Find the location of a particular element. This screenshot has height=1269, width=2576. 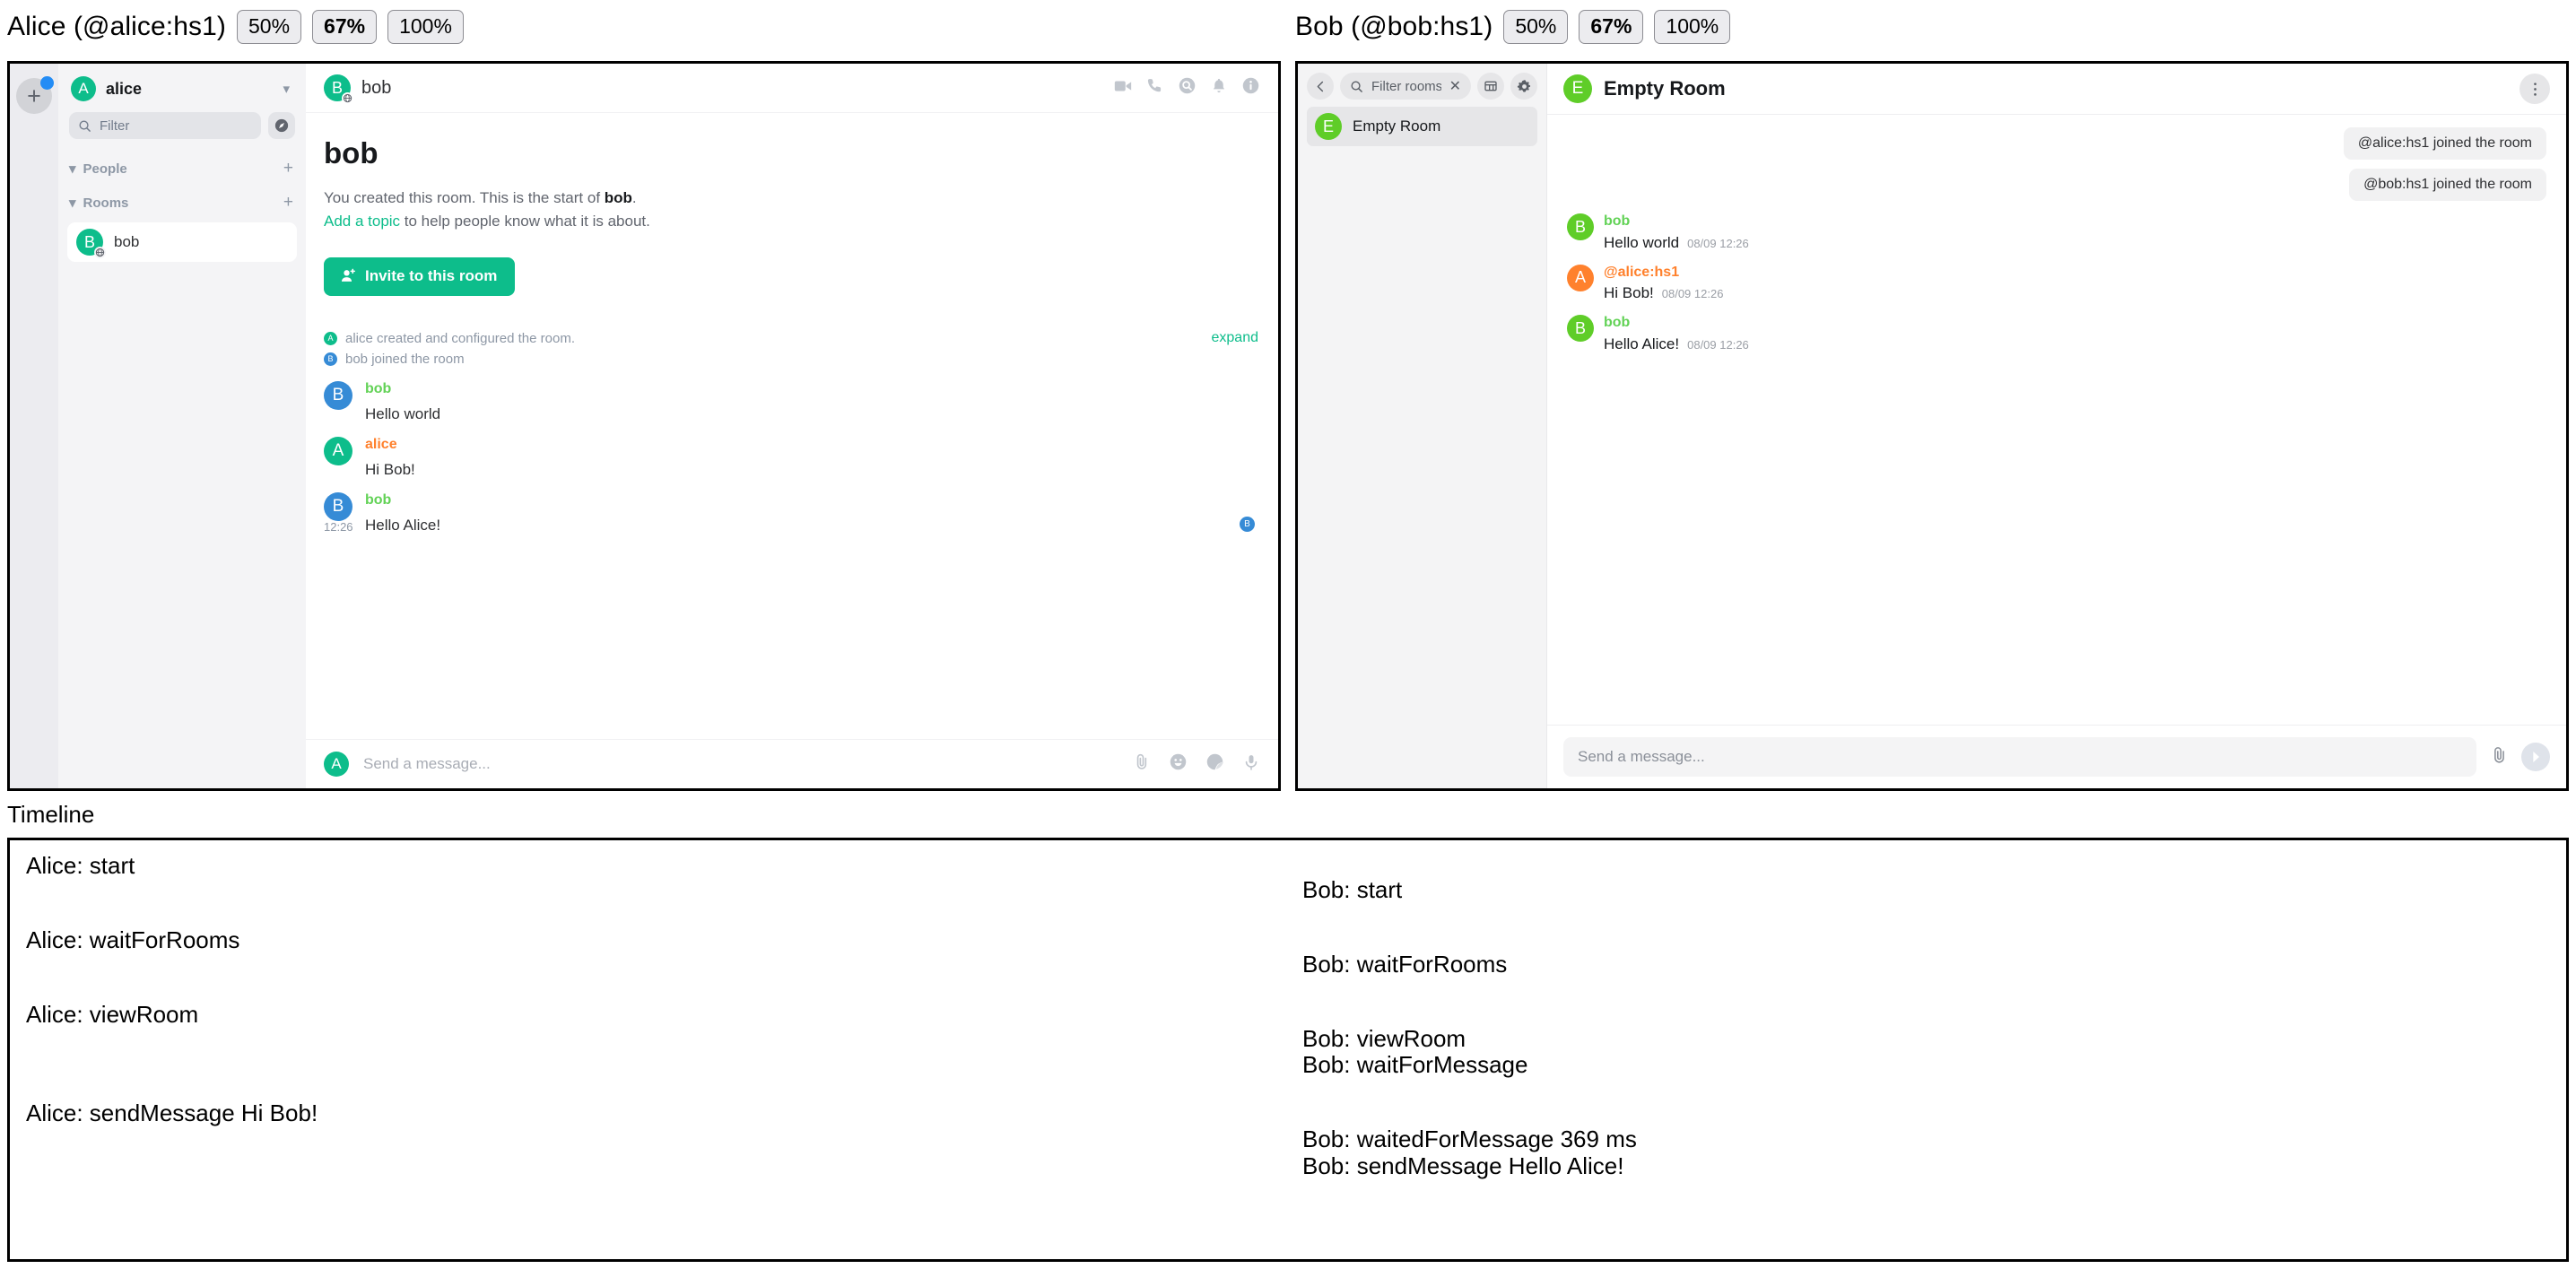

room-filter-placeholder: Filter is located at coordinates (115, 125).